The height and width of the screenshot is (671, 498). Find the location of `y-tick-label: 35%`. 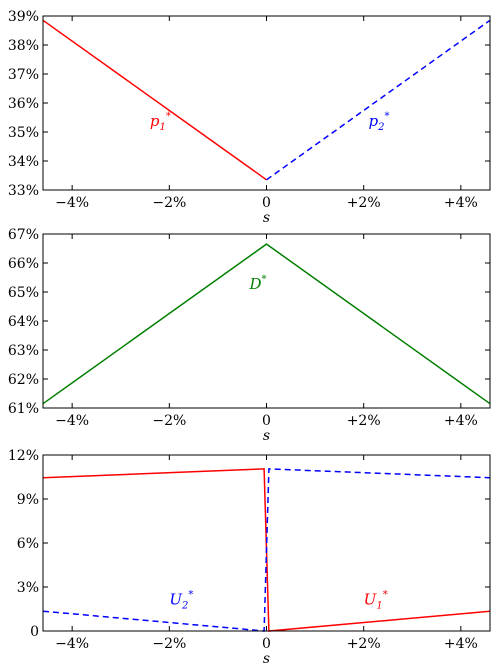

y-tick-label: 35% is located at coordinates (23, 133).